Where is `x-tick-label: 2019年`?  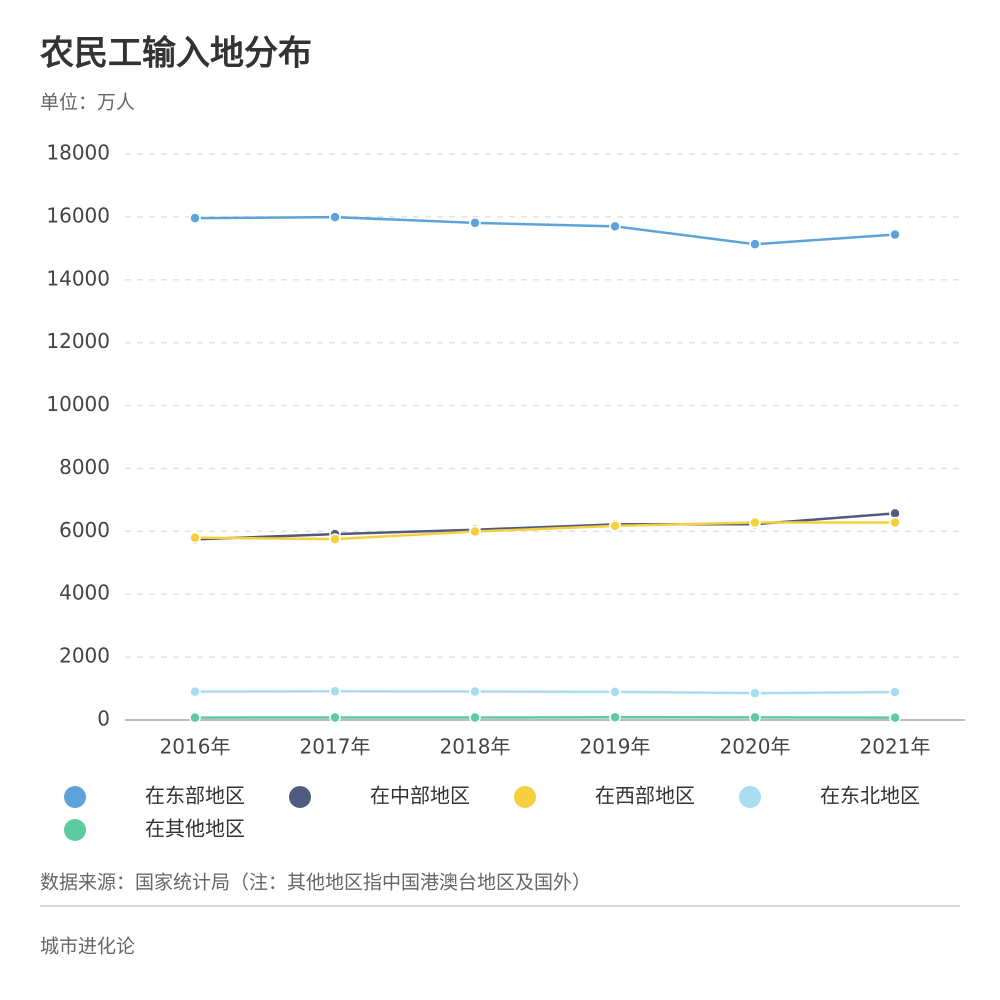 x-tick-label: 2019年 is located at coordinates (615, 747).